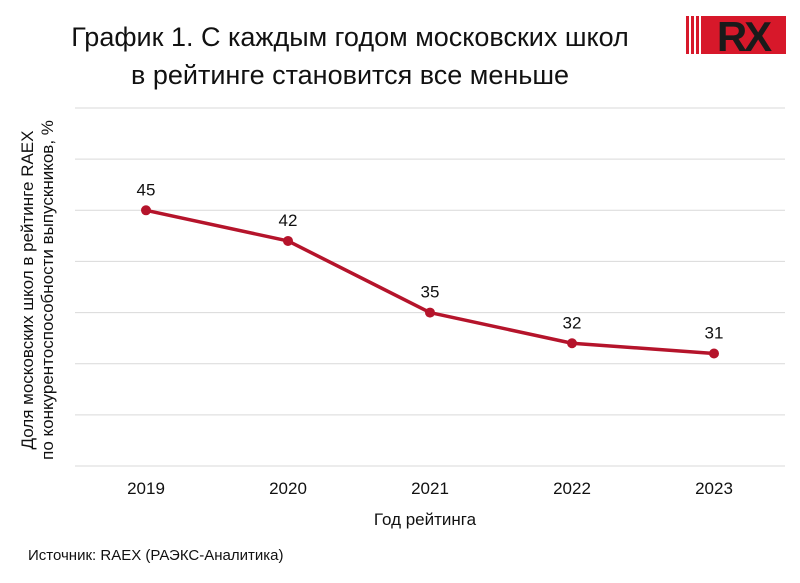 The height and width of the screenshot is (583, 800). Describe the element at coordinates (27, 290) in the screenshot. I see `y-axis-label-line-1: Доля московских школ в рейтинге RAEX` at that location.